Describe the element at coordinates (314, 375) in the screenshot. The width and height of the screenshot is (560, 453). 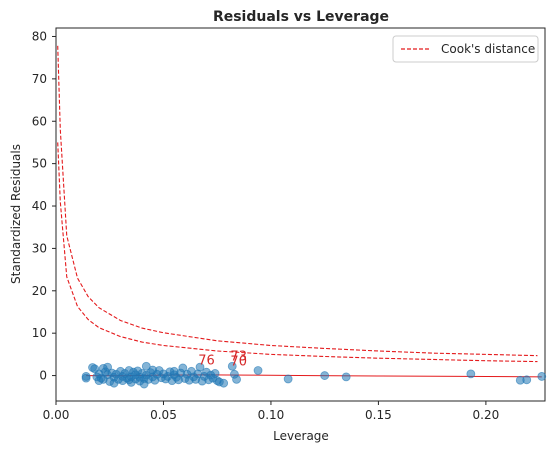
I see `scatter-points` at that location.